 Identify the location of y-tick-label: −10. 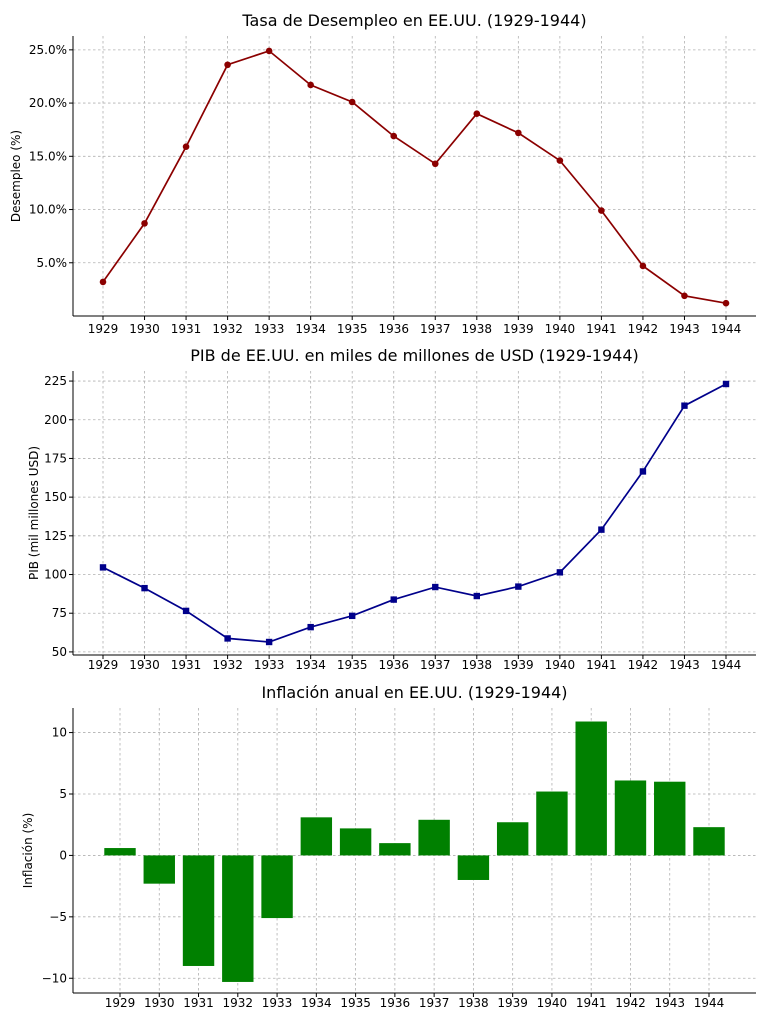
(54, 978).